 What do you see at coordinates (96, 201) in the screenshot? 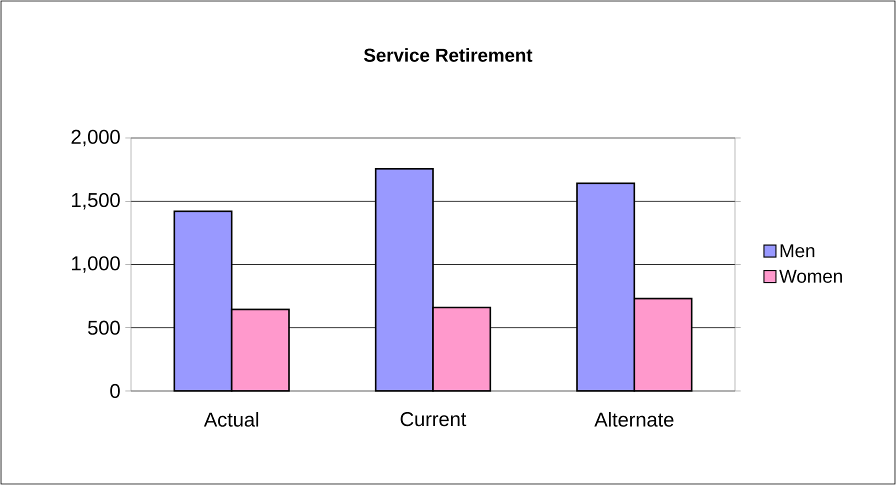
I see `y-tick-label: 1,500` at bounding box center [96, 201].